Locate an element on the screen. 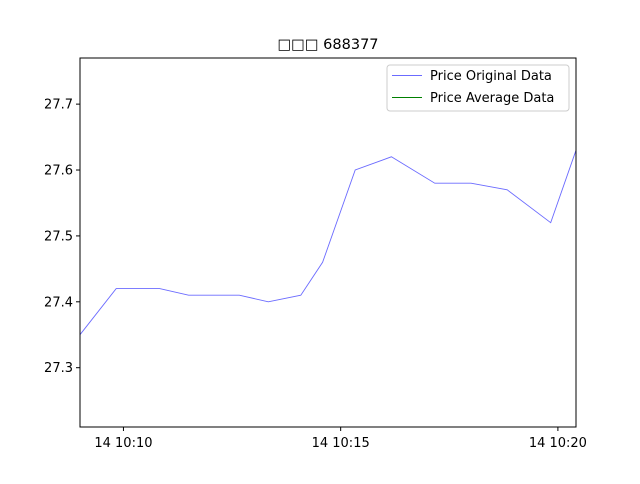 This screenshot has width=640, height=484. y-tick-label: 27.4 is located at coordinates (58, 302).